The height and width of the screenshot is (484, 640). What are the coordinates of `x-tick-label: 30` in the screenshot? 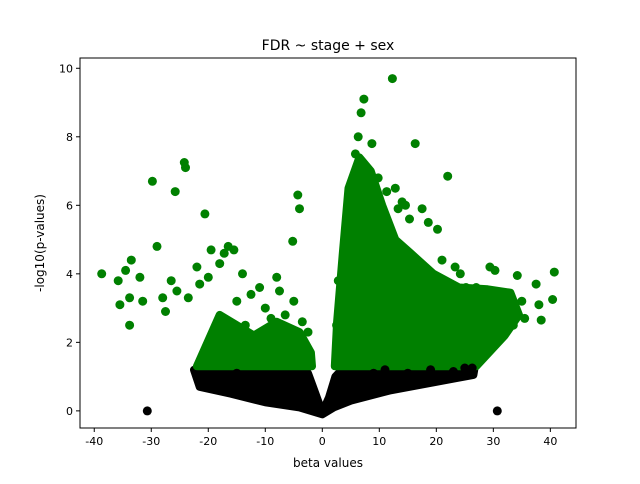 It's located at (493, 441).